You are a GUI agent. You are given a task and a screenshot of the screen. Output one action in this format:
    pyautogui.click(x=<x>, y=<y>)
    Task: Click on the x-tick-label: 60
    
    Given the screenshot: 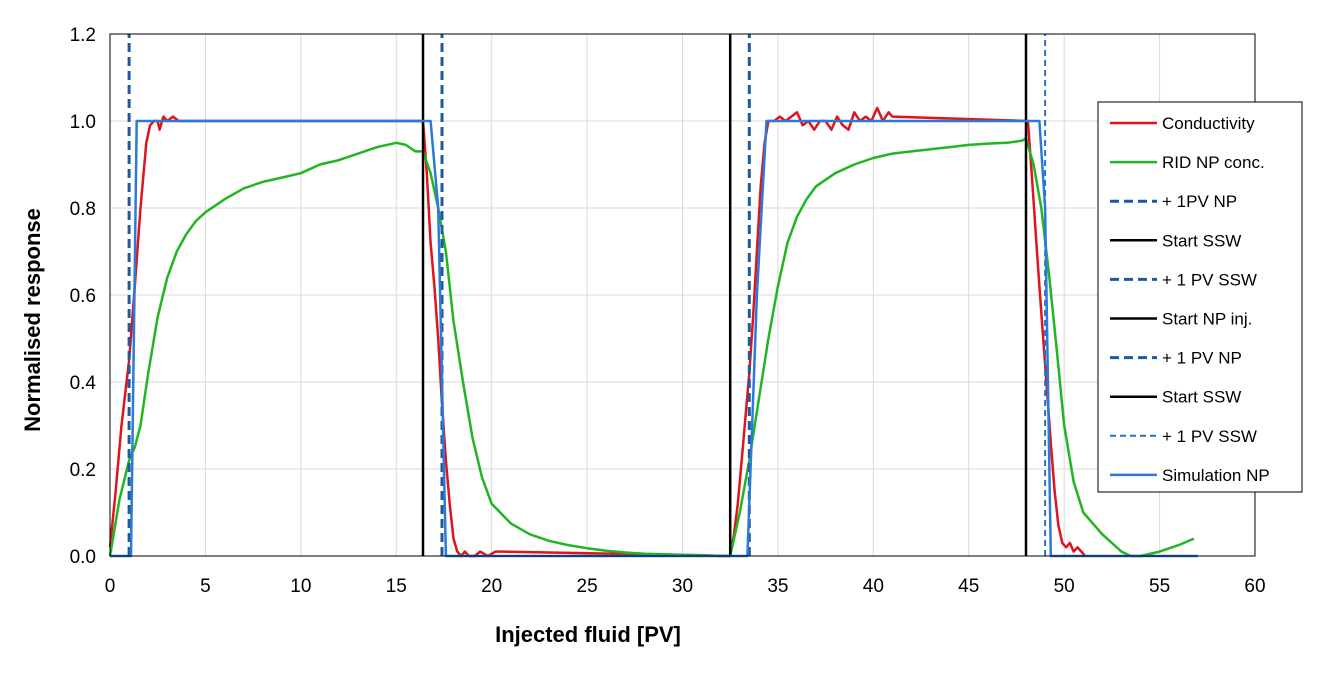 What is the action you would take?
    pyautogui.click(x=1254, y=586)
    